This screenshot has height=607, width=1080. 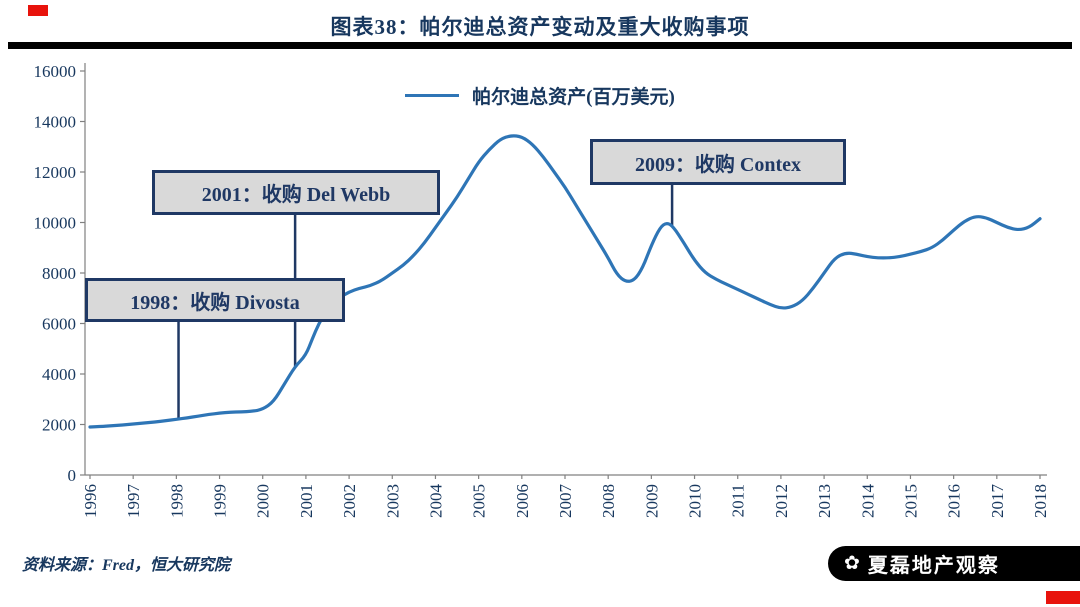 What do you see at coordinates (651, 501) in the screenshot?
I see `x-tick-label: 2009` at bounding box center [651, 501].